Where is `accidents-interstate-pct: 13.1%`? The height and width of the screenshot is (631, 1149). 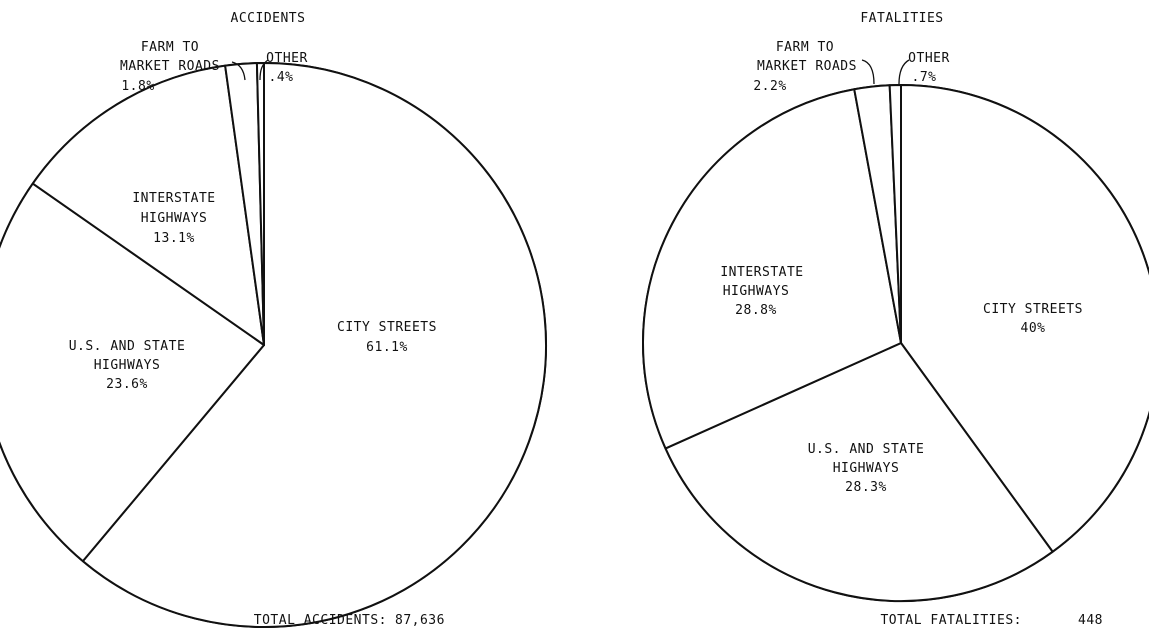 accidents-interstate-pct: 13.1% is located at coordinates (174, 238).